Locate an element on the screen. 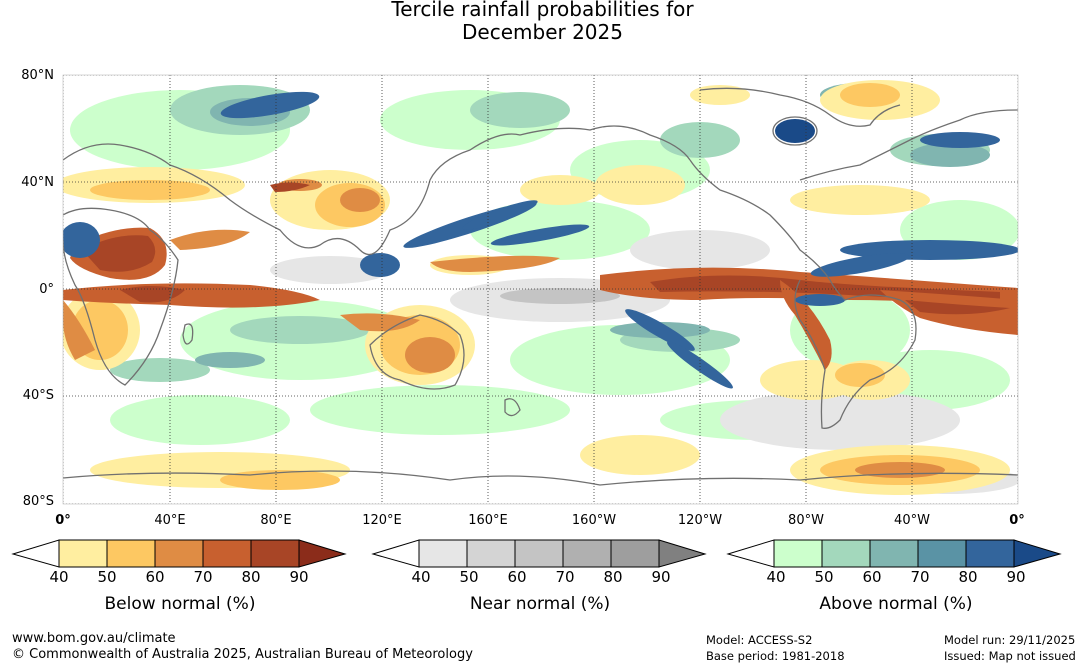 This screenshot has height=667, width=1085. lat-label-80n: 80°N is located at coordinates (37, 75).